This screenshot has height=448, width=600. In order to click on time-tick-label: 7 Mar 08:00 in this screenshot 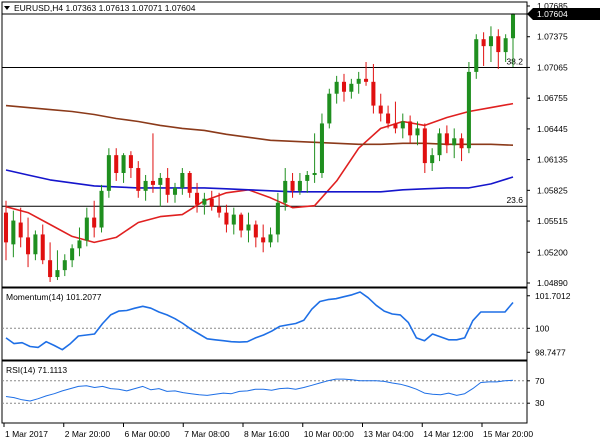, I will do `click(207, 434)`.